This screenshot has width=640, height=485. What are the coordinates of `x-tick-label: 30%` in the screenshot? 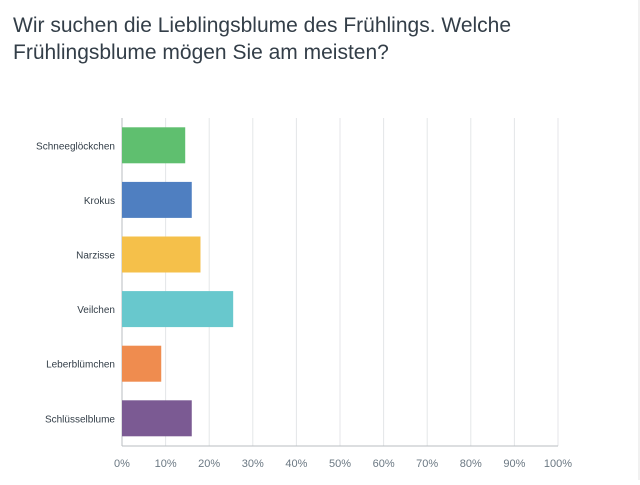 It's located at (253, 464).